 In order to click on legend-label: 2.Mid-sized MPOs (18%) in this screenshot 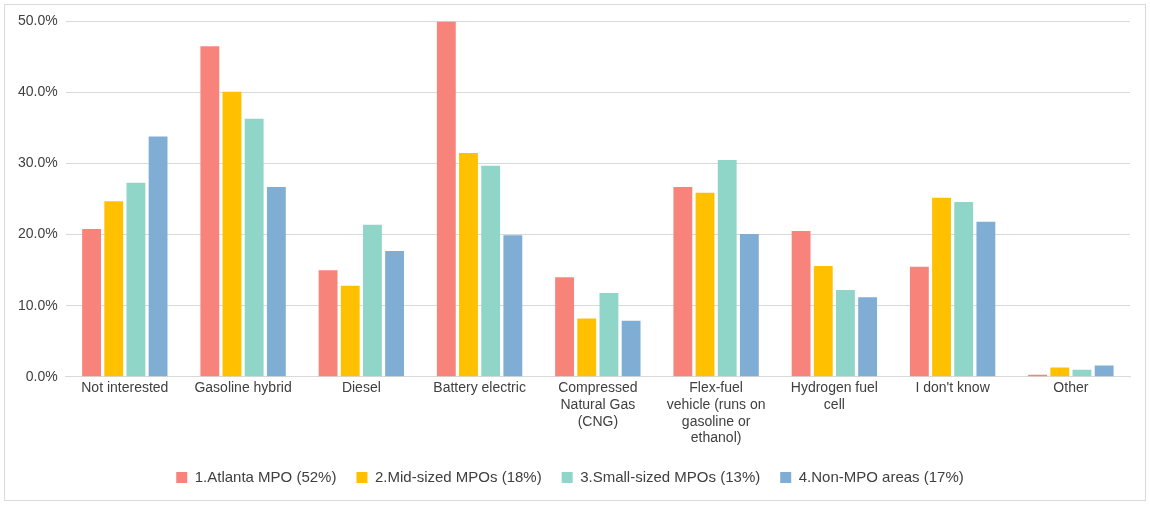, I will do `click(458, 476)`.